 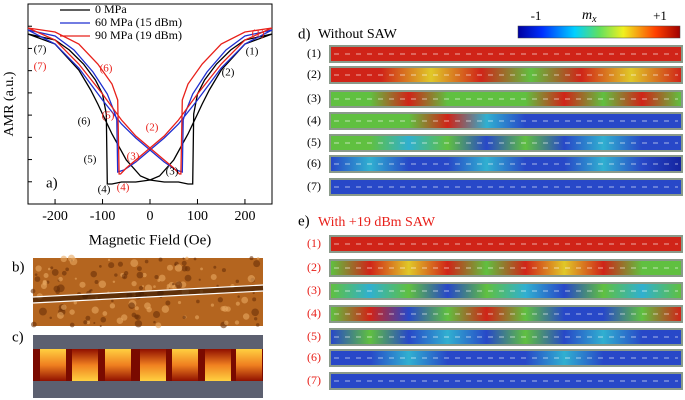 What do you see at coordinates (55, 216) in the screenshot?
I see `x-tick-label: -200` at bounding box center [55, 216].